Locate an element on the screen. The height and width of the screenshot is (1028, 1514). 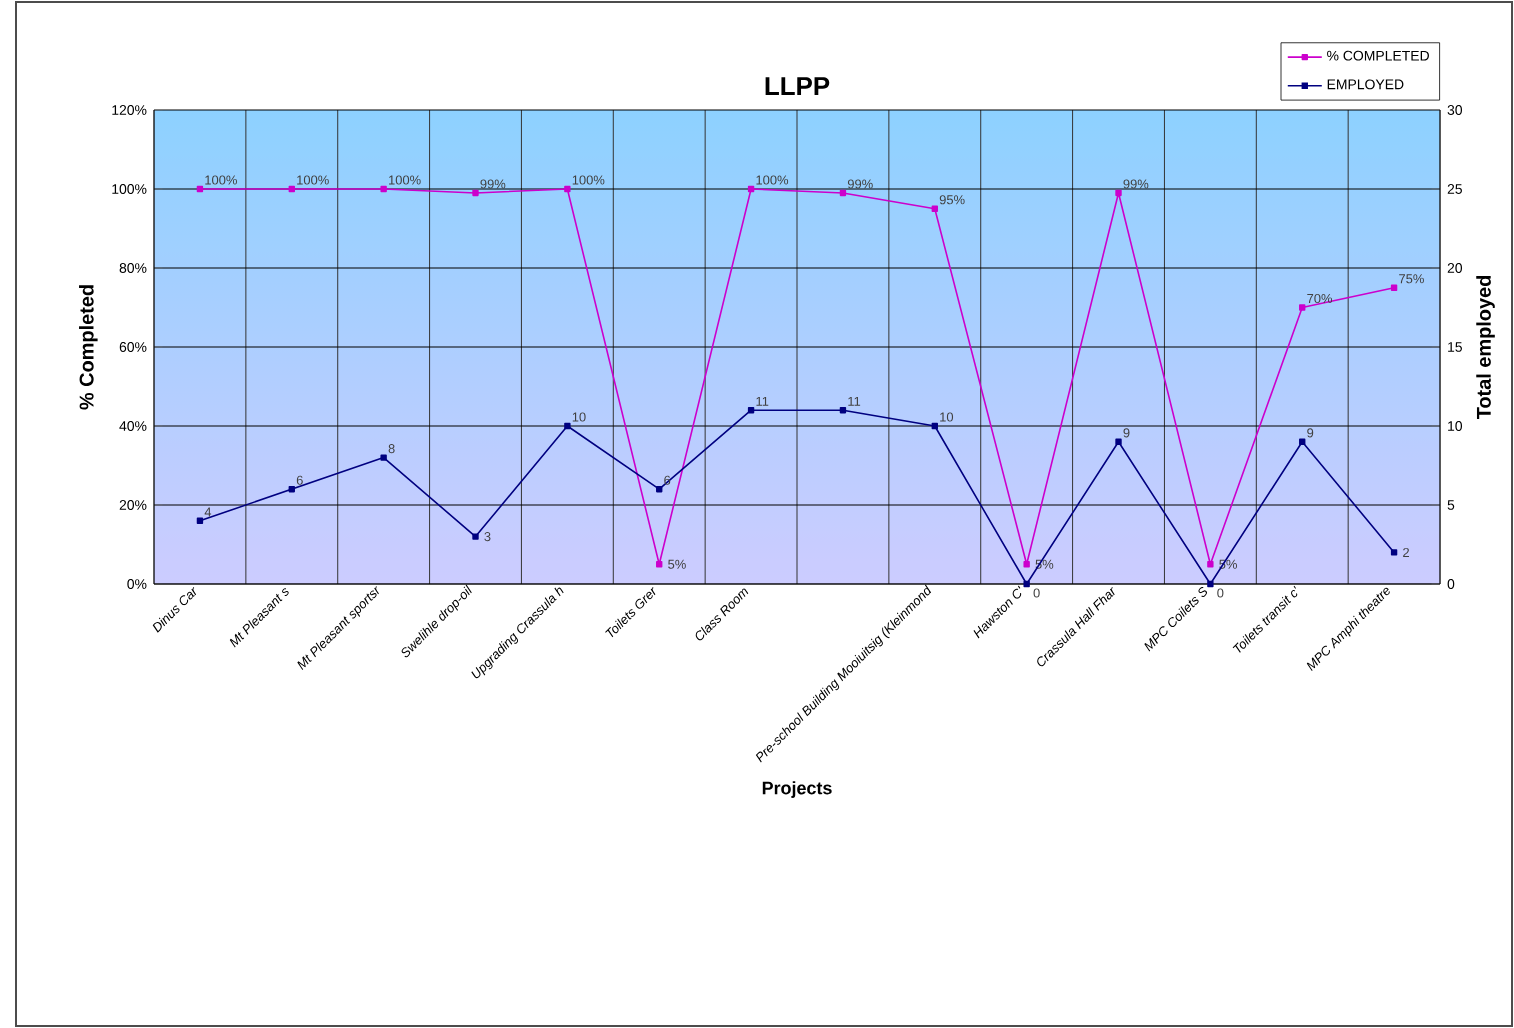
x-axis-title: Projects is located at coordinates (797, 789).